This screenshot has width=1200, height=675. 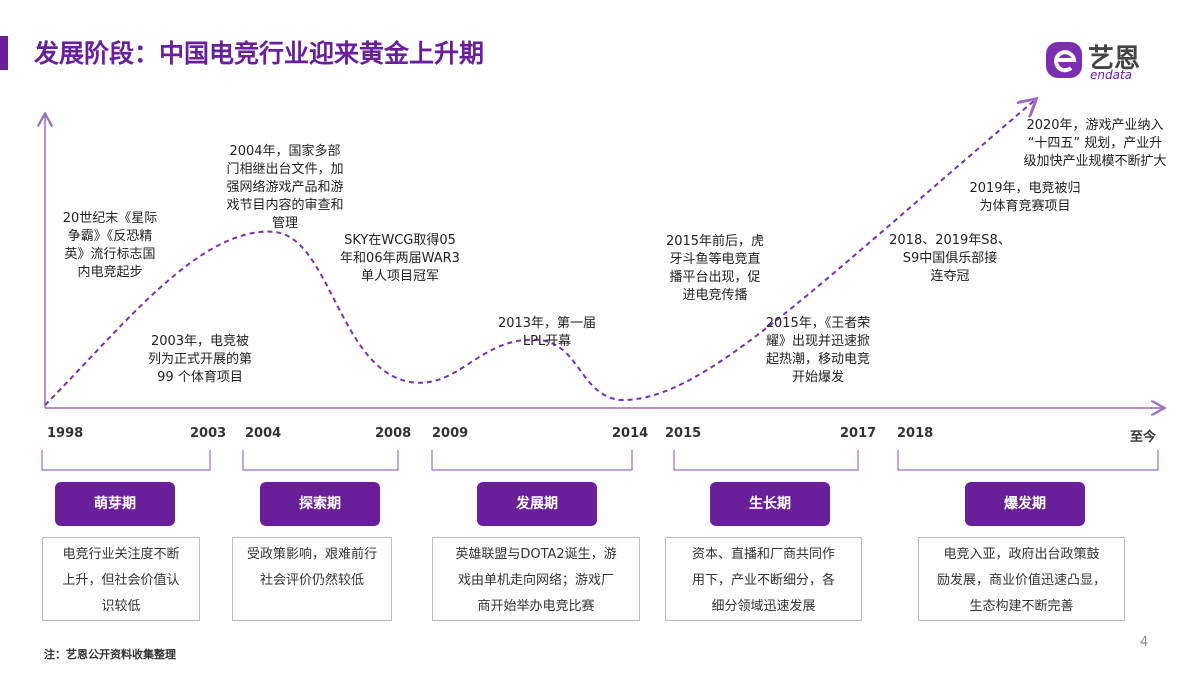 I want to click on annotation-line: 强网络游戏产品和游, so click(x=285, y=187).